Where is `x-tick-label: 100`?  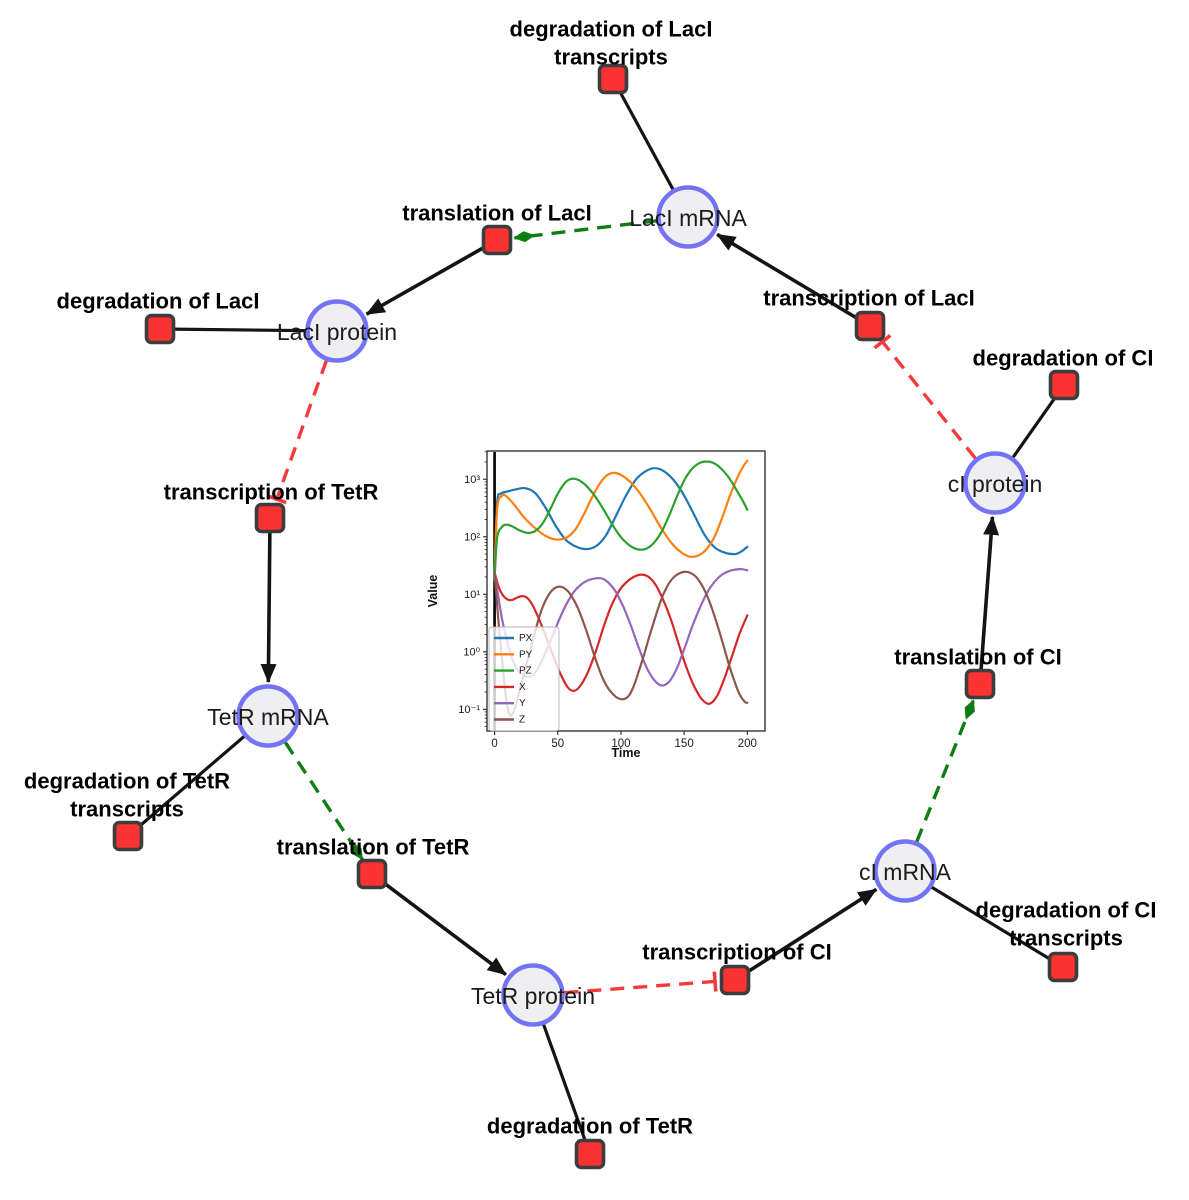 x-tick-label: 100 is located at coordinates (620, 744).